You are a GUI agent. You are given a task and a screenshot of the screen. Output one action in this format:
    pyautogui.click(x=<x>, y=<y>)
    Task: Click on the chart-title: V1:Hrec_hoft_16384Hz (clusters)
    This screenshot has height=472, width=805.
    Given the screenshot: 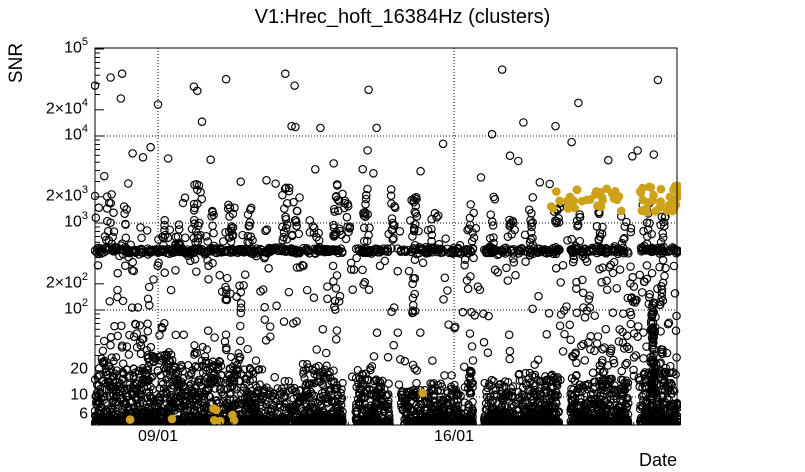 What is the action you would take?
    pyautogui.click(x=402, y=17)
    